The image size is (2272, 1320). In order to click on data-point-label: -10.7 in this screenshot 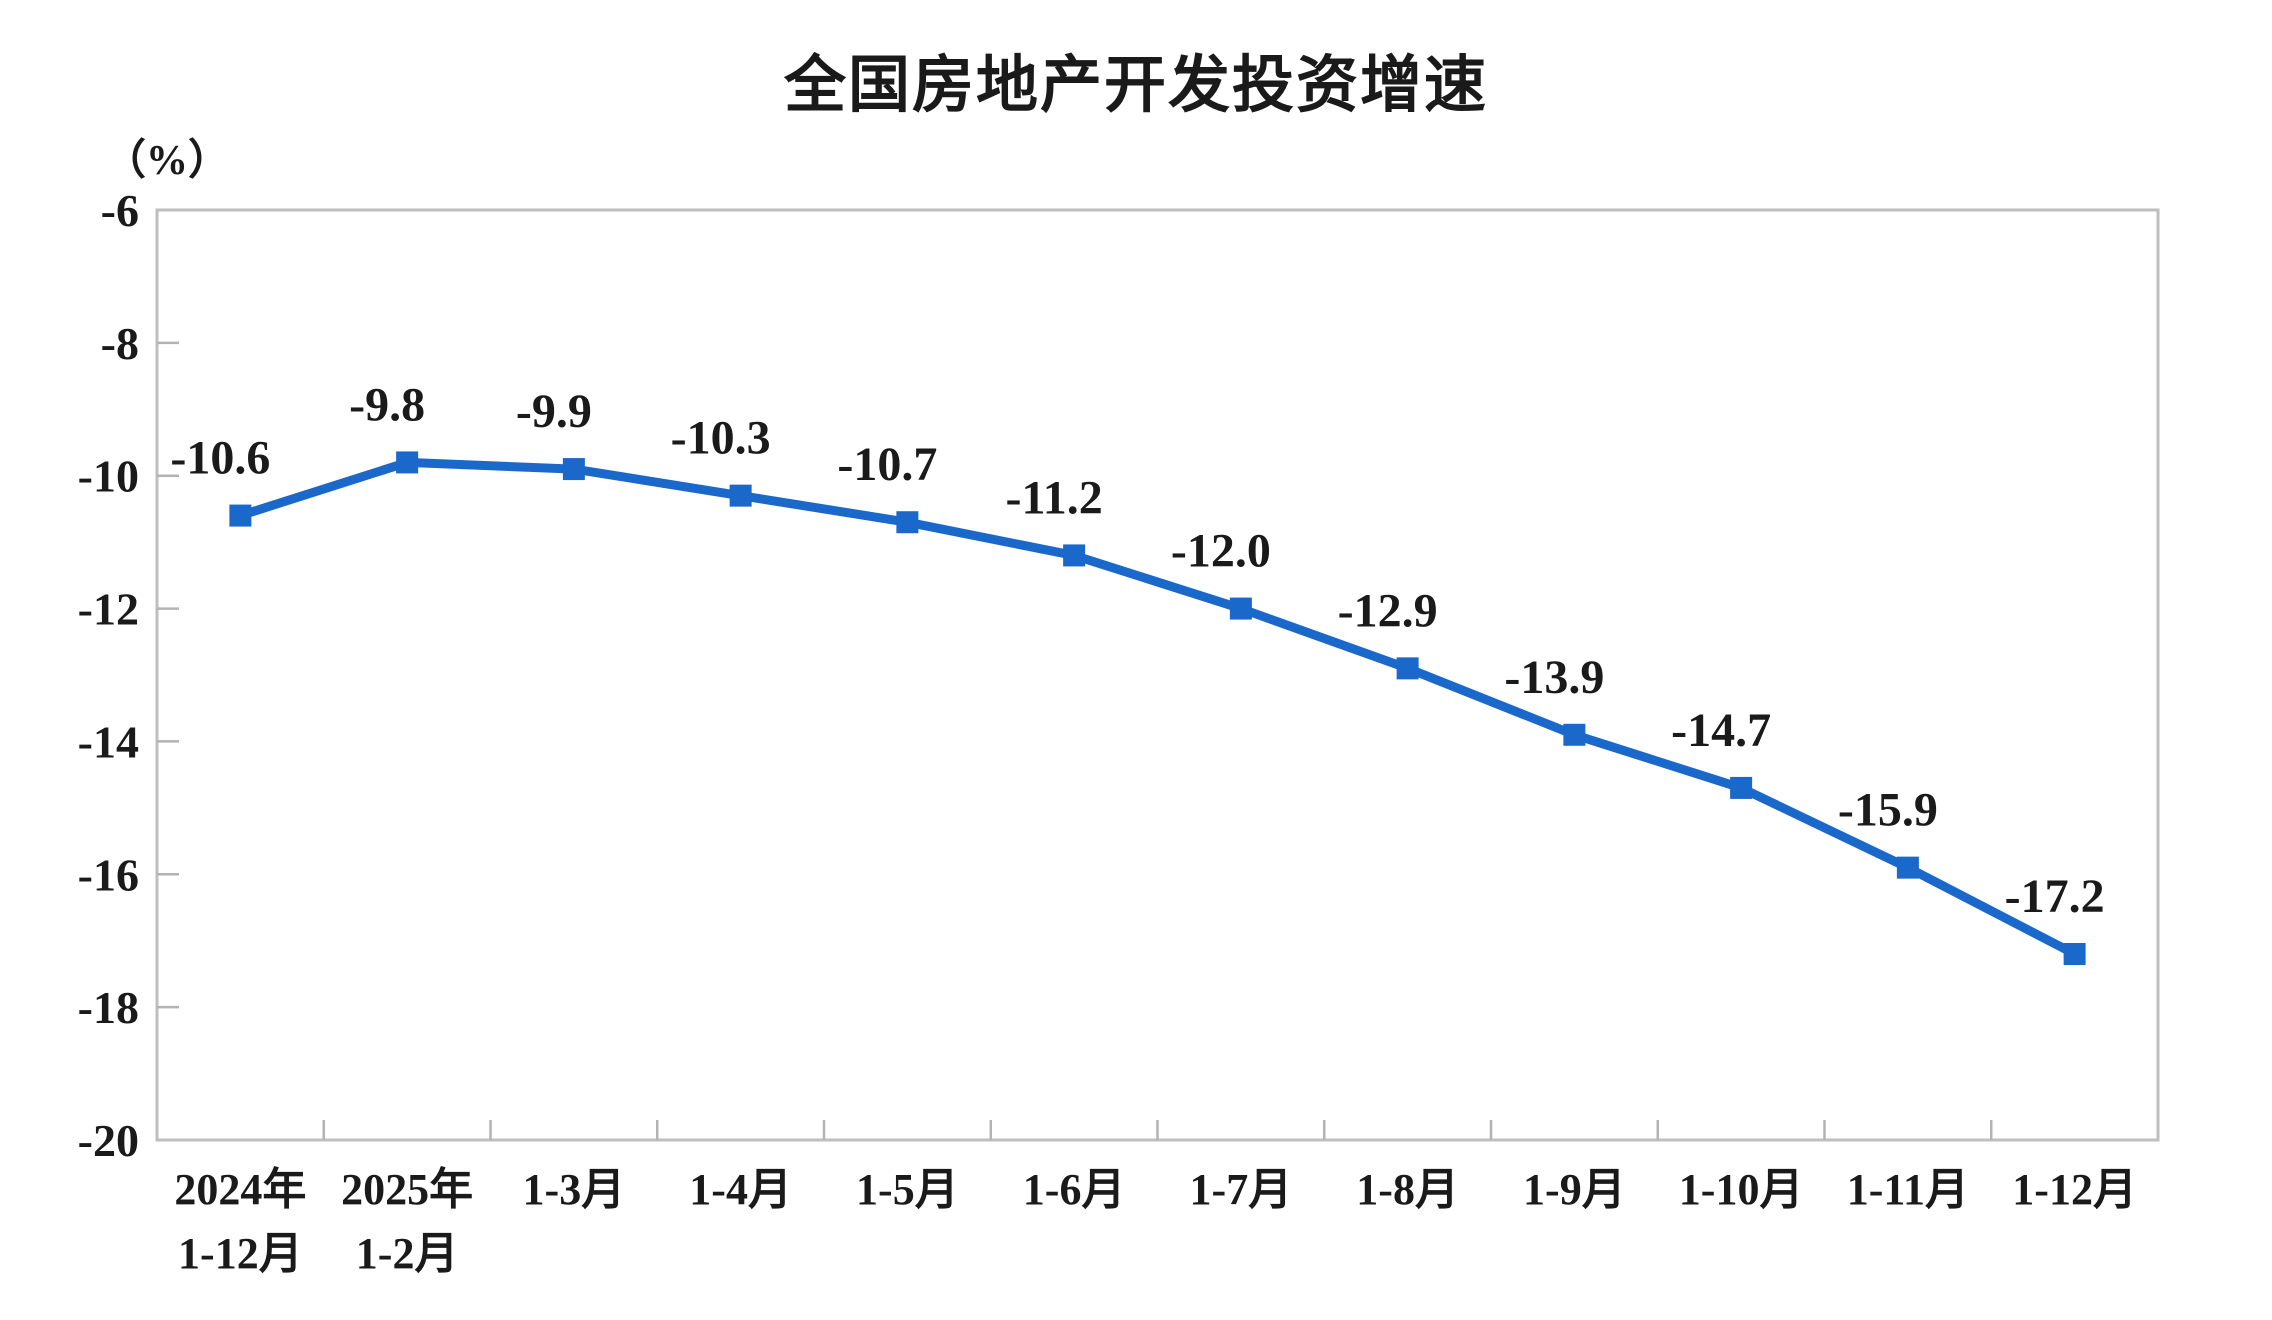, I will do `click(887, 464)`.